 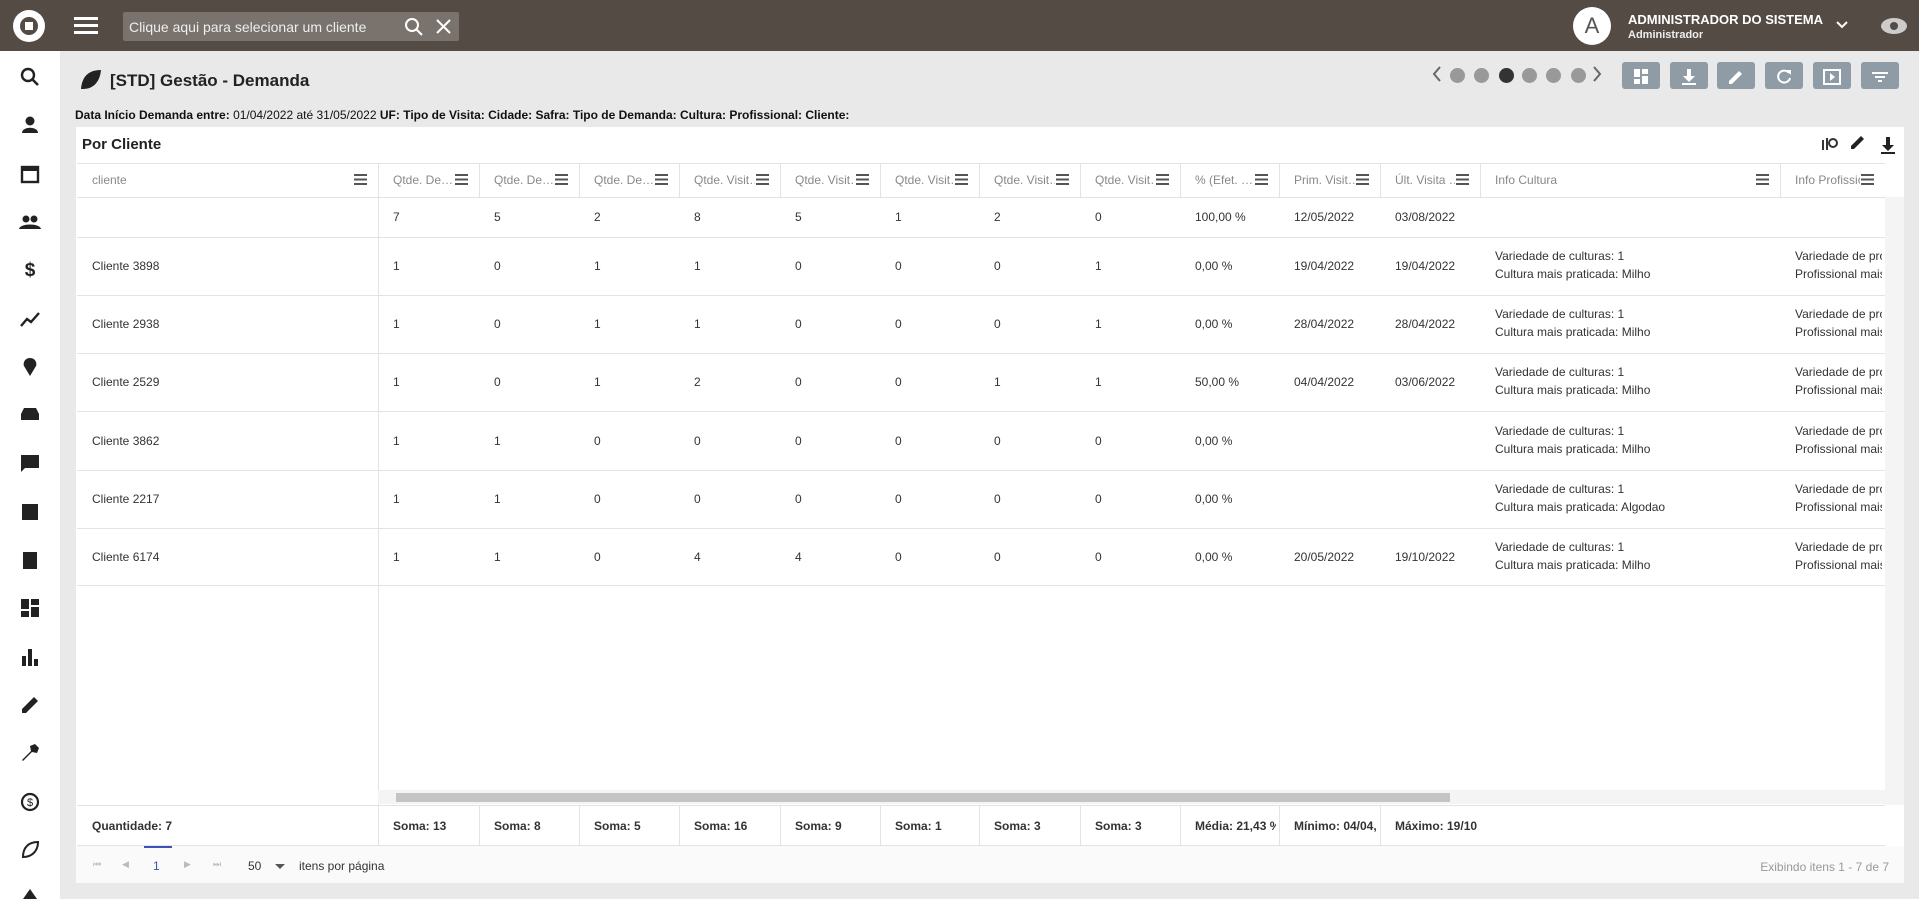 What do you see at coordinates (1560, 489) in the screenshot?
I see `info-line: Variedade de culturas: 1` at bounding box center [1560, 489].